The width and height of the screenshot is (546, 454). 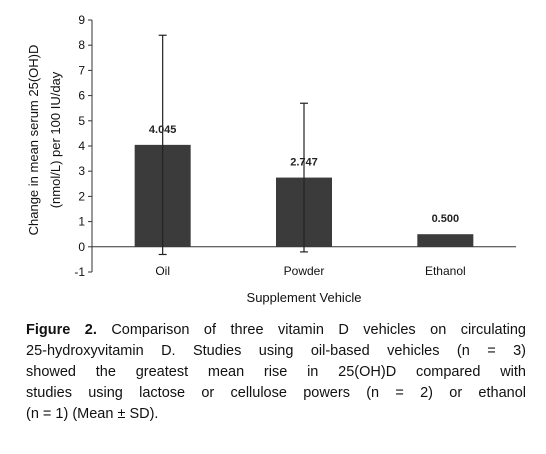 What do you see at coordinates (81, 247) in the screenshot?
I see `y-tick-label: 0` at bounding box center [81, 247].